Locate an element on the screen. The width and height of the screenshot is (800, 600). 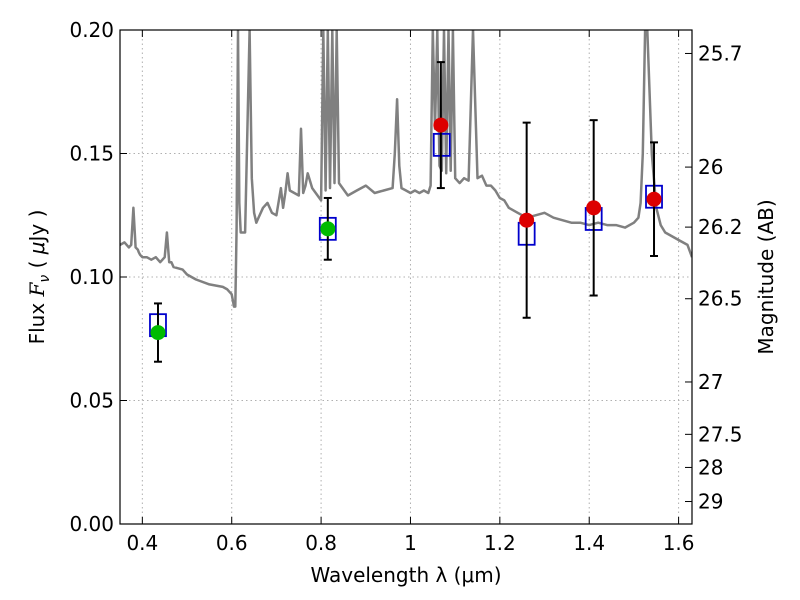
y-axis-label: Flux Fν ( μJy ) is located at coordinates (39, 277).